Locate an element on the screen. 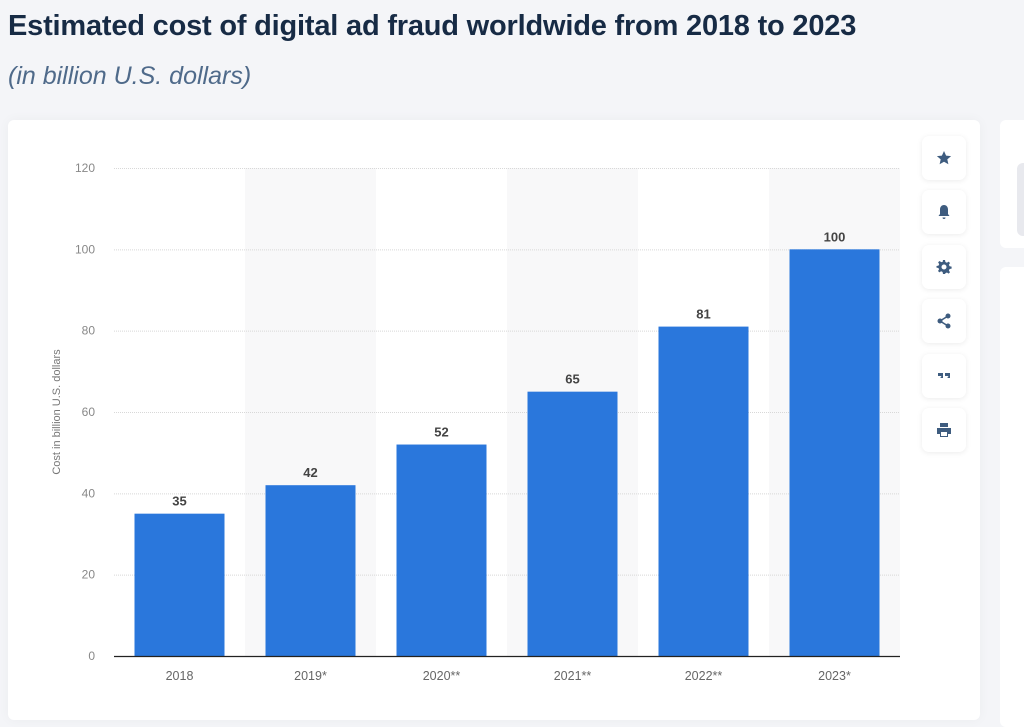  data-label: 52 is located at coordinates (441, 432).